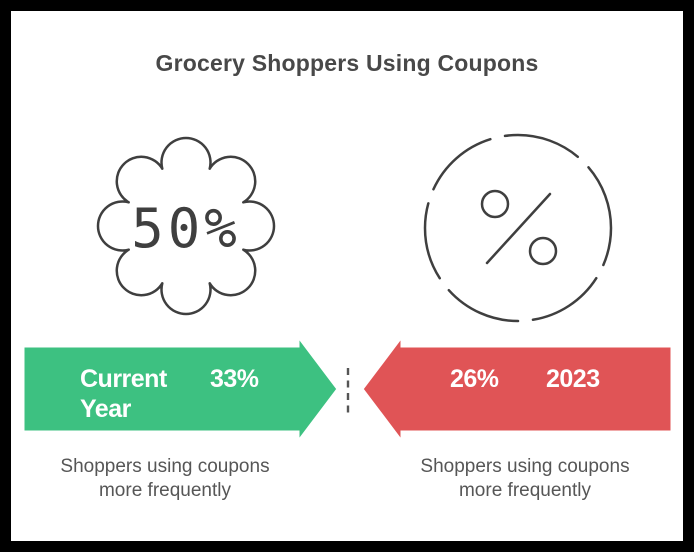 Image resolution: width=694 pixels, height=552 pixels. I want to click on badge-seal-outline, so click(186, 226).